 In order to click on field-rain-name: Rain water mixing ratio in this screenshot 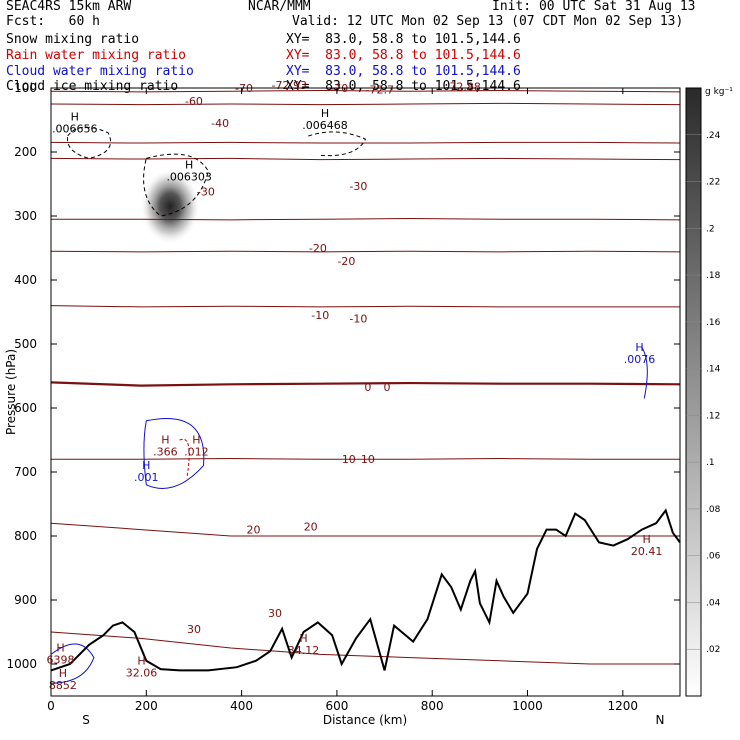, I will do `click(96, 55)`.